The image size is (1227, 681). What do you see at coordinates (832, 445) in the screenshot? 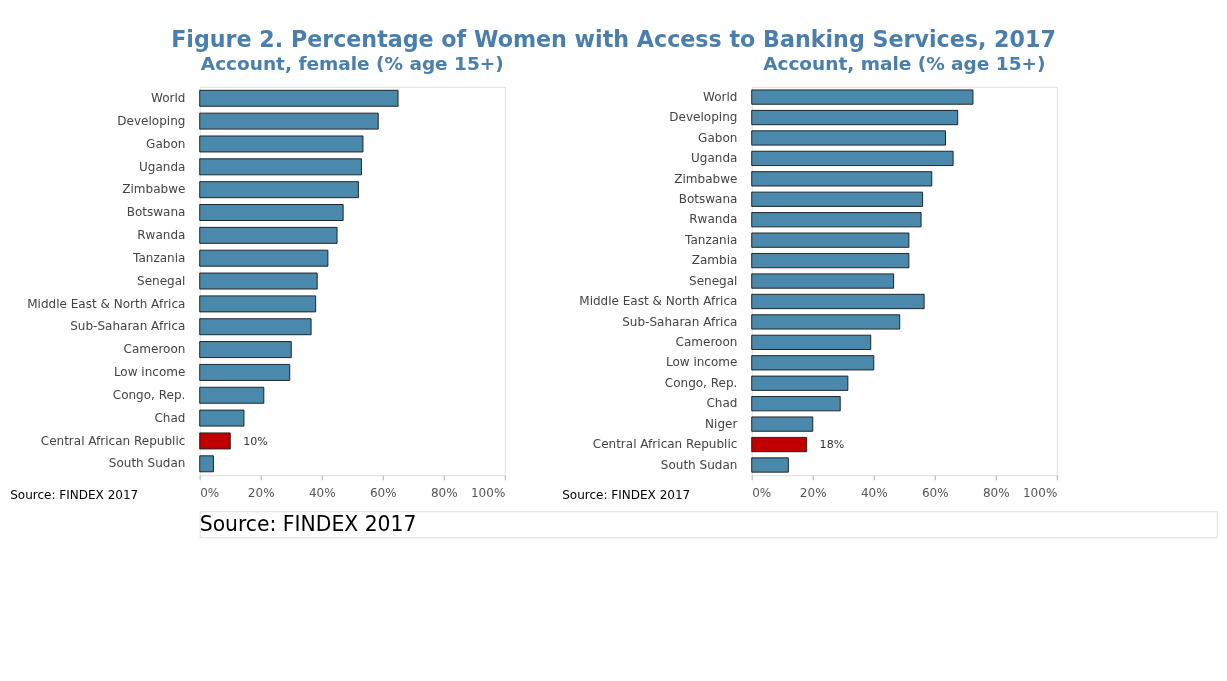
I see `data-label: 18%` at bounding box center [832, 445].